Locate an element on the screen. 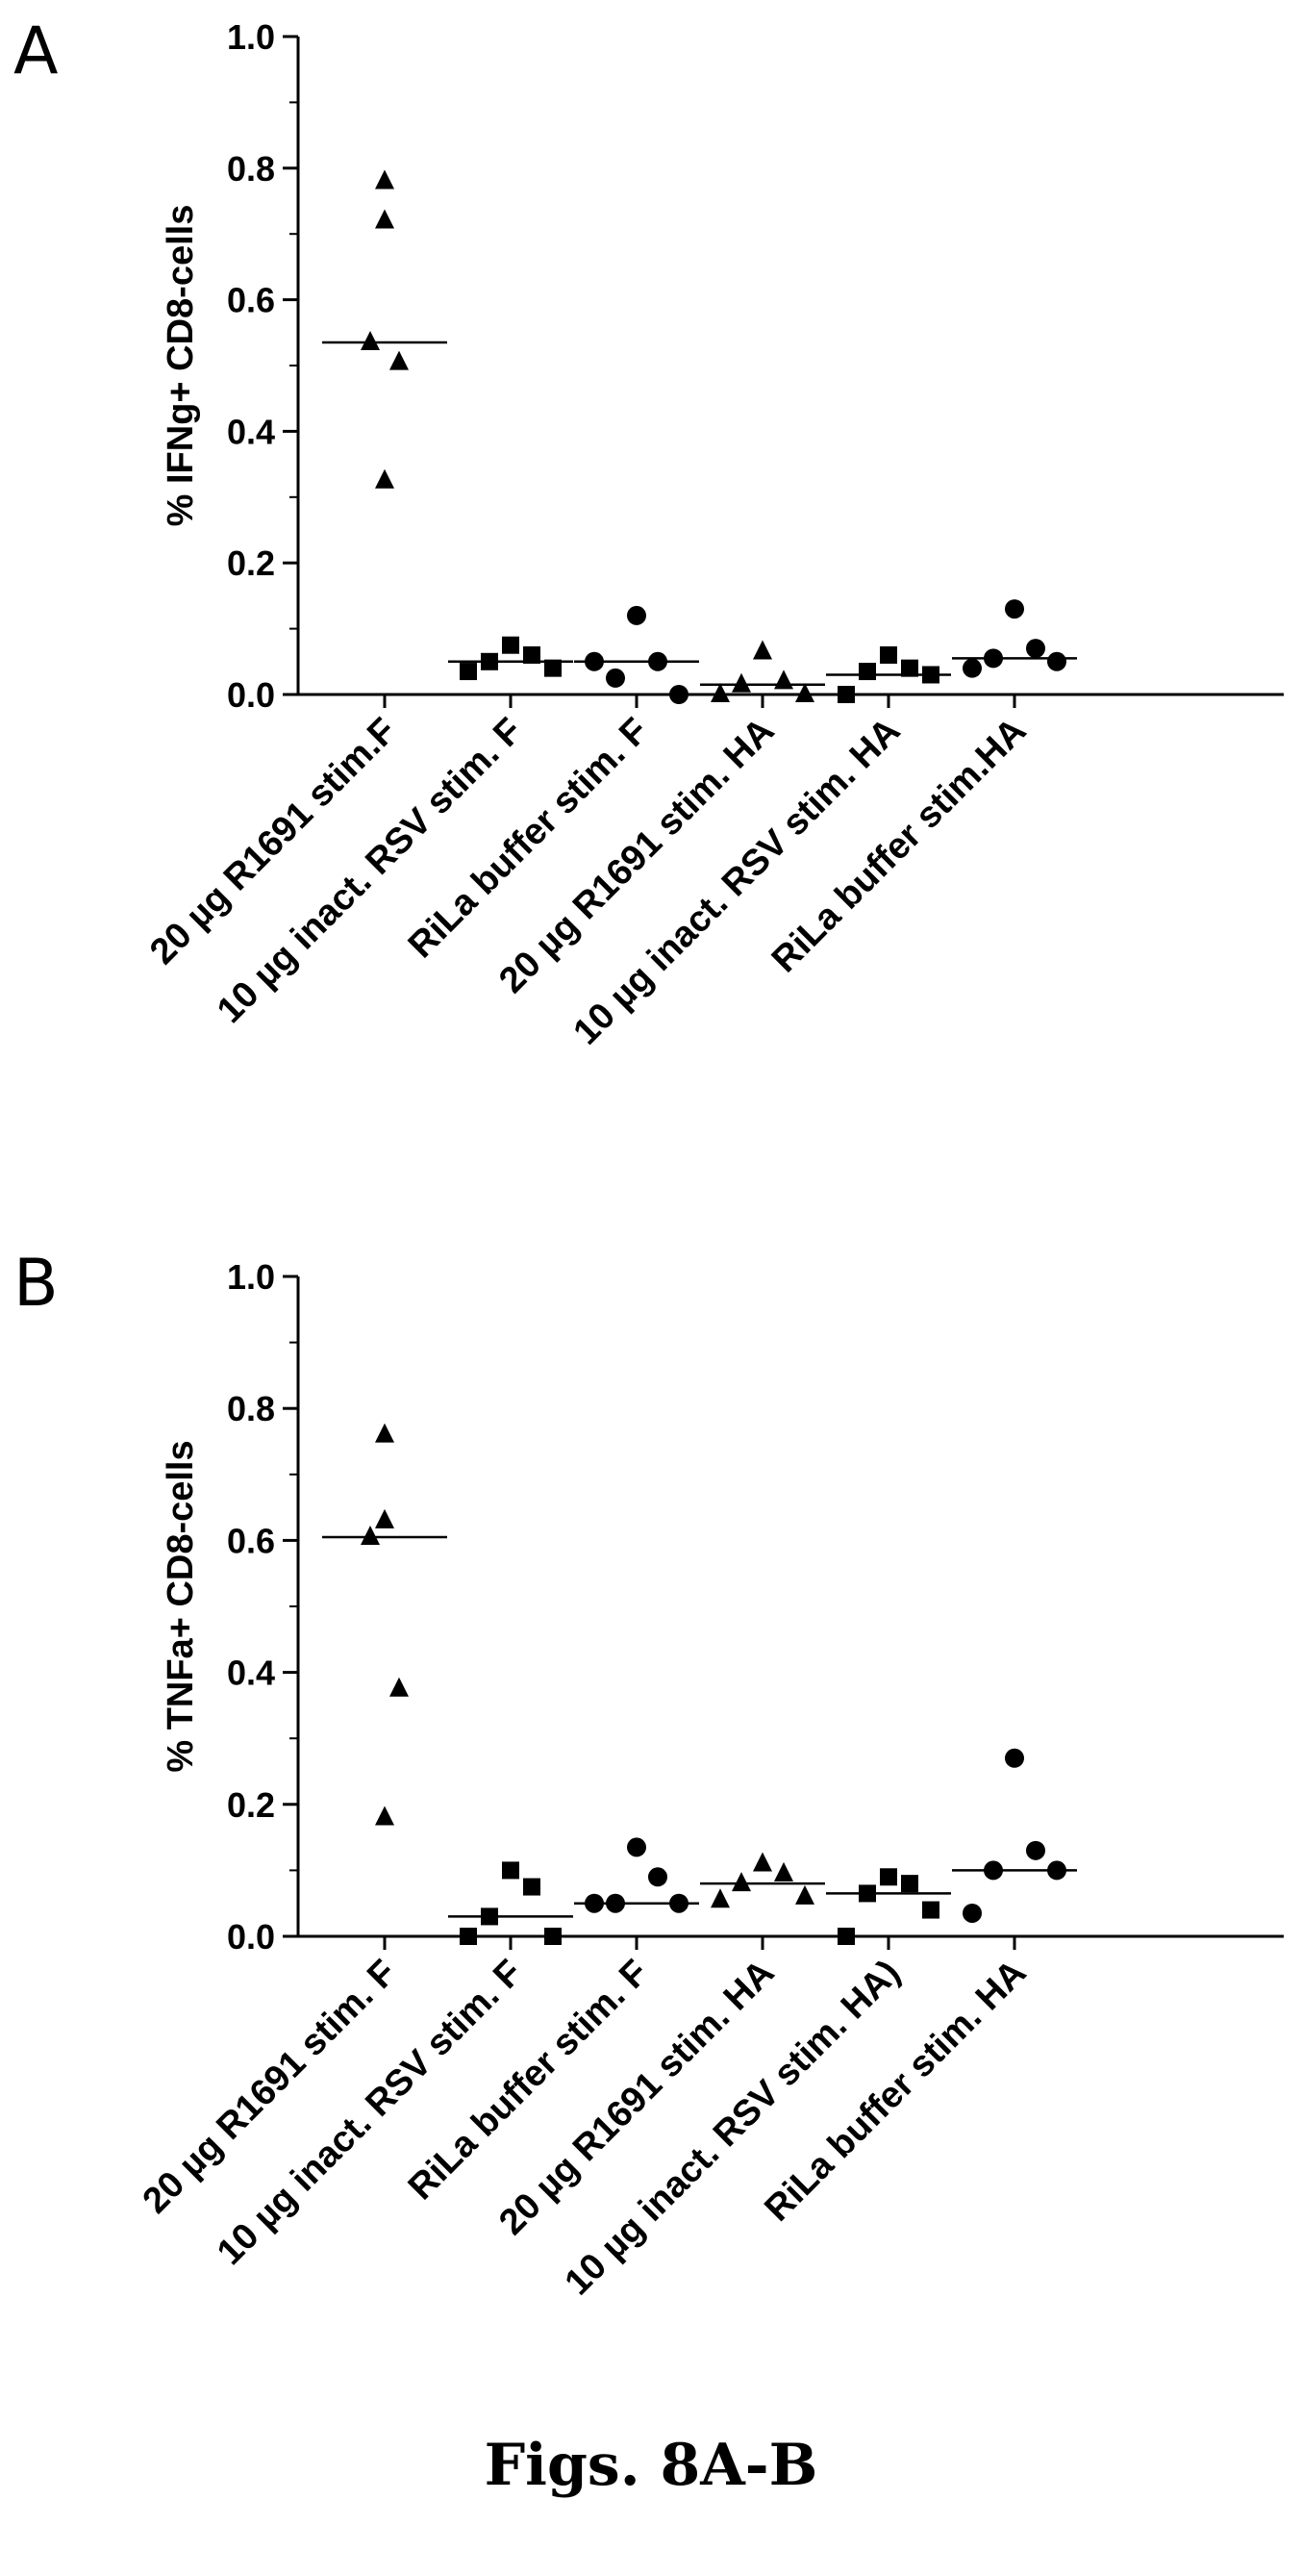 The width and height of the screenshot is (1302, 2576). panel-b-y-tick-label: 0.2 is located at coordinates (251, 1805).